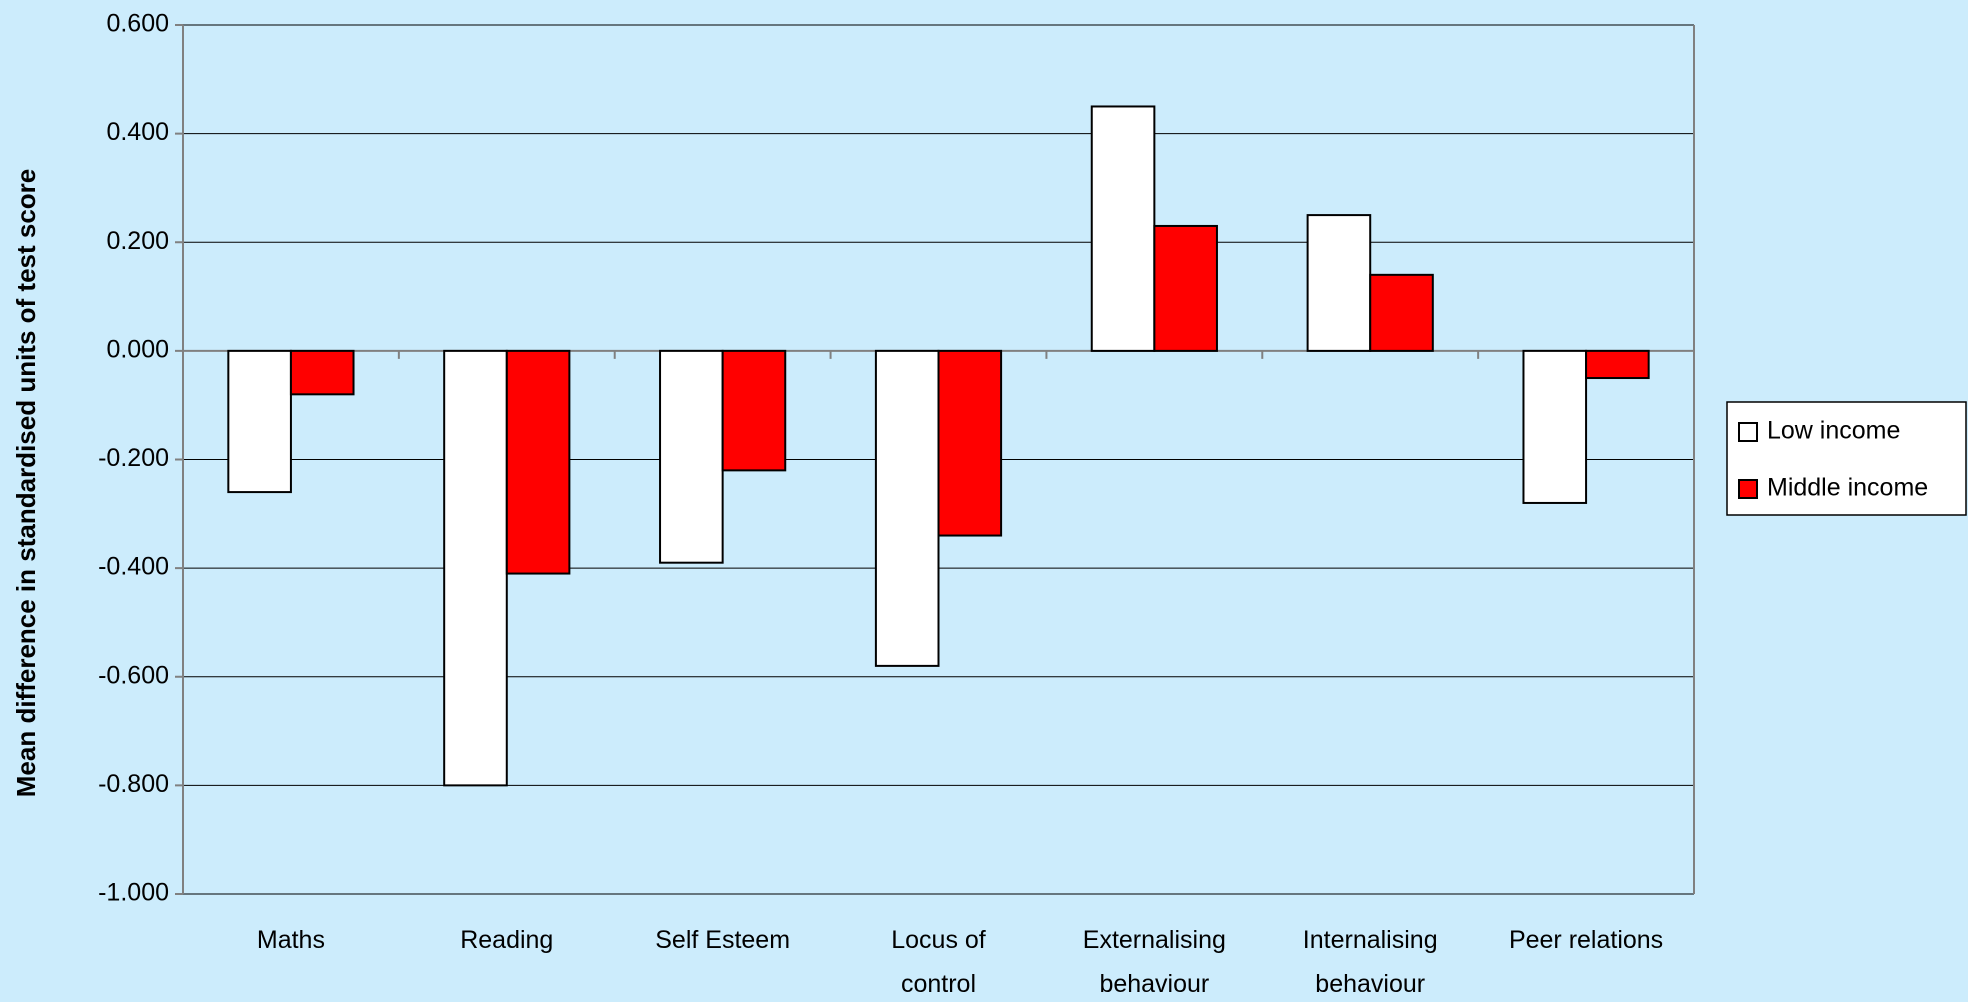  Describe the element at coordinates (1154, 962) in the screenshot. I see `x-tick-label: Externalising behaviour` at that location.